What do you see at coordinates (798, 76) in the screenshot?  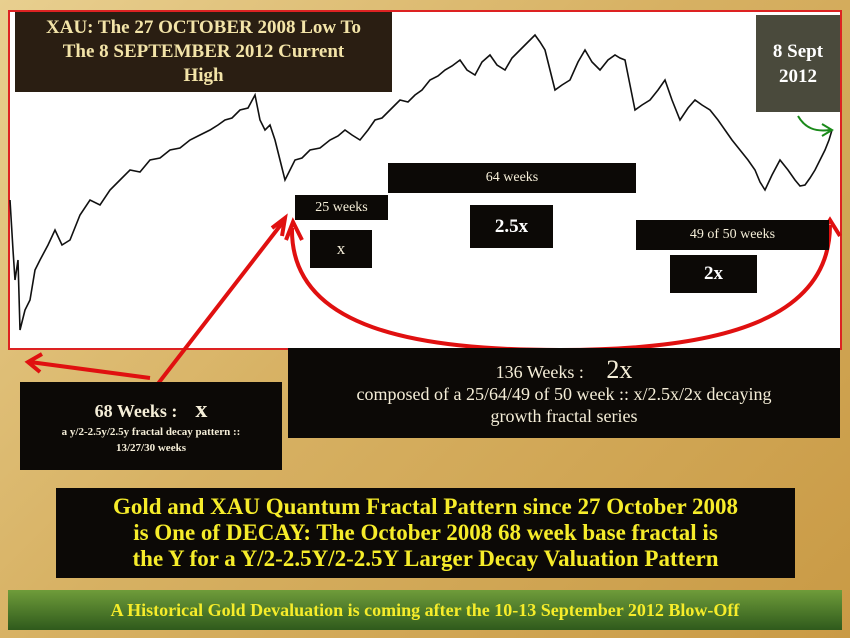 I see `date-line: 2012` at bounding box center [798, 76].